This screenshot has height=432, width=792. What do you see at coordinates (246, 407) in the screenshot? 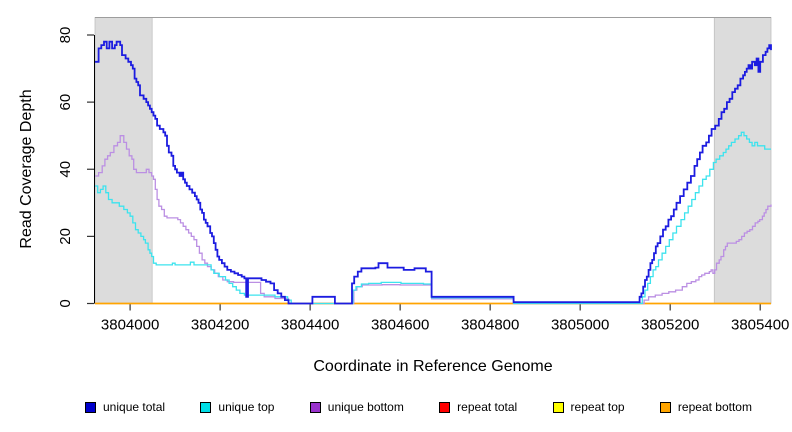
I see `legend-label: unique top` at bounding box center [246, 407].